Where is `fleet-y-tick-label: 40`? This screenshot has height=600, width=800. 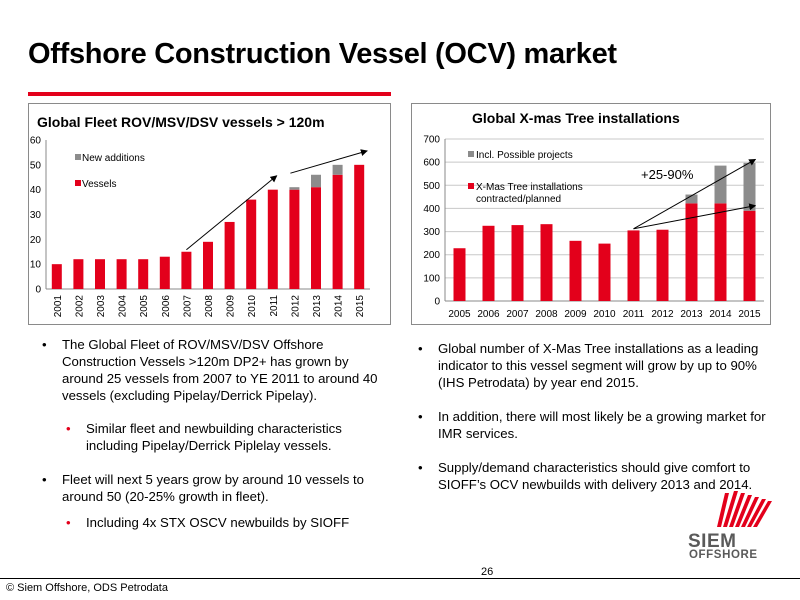
fleet-y-tick-label: 40 is located at coordinates (36, 190).